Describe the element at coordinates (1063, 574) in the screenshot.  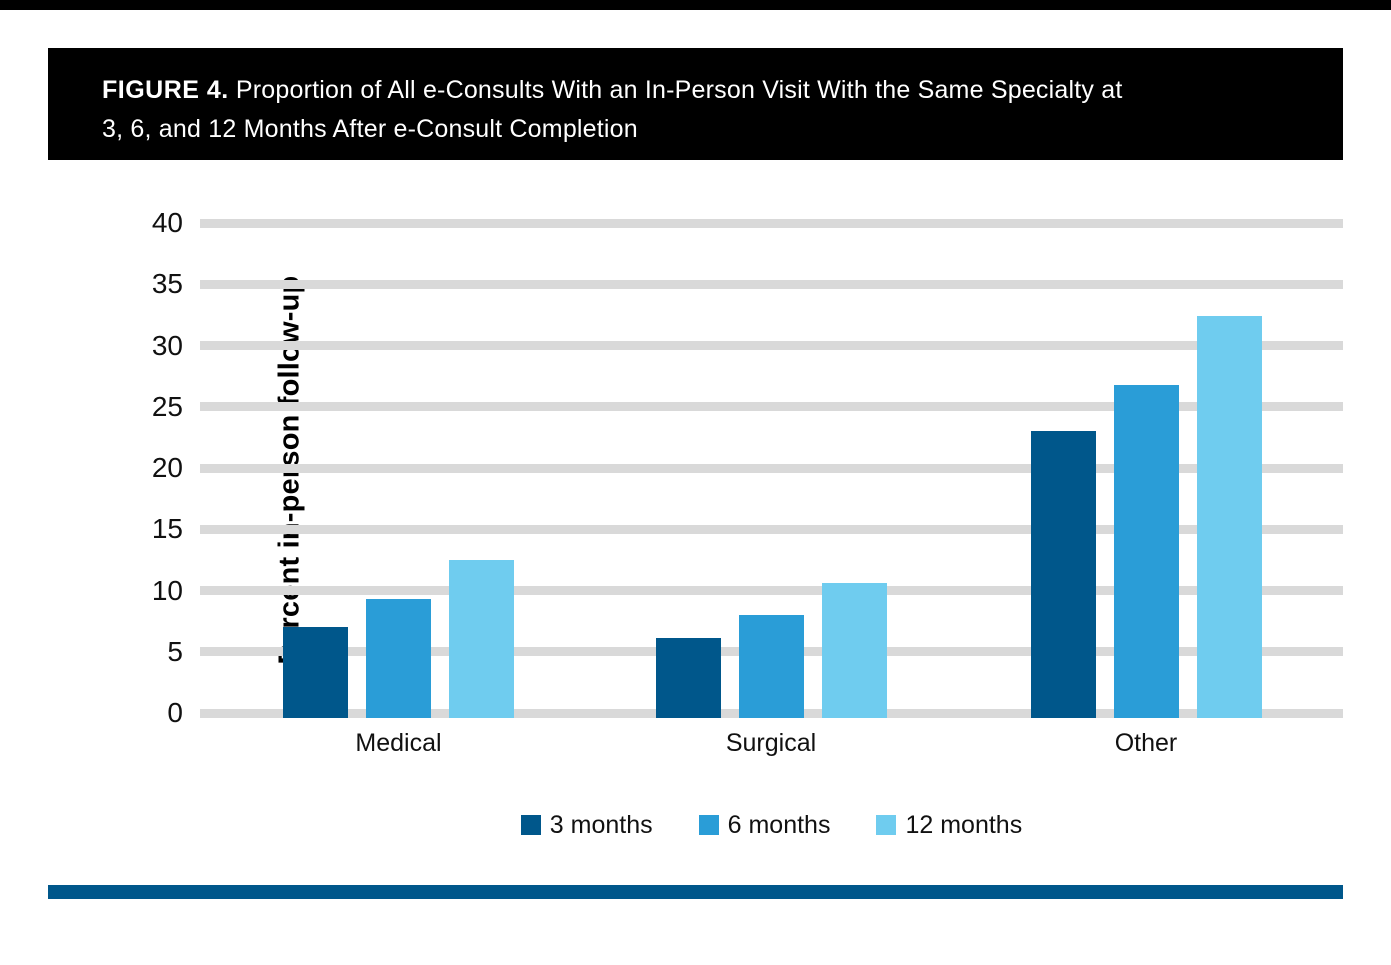
I see `bar-other-3-months` at that location.